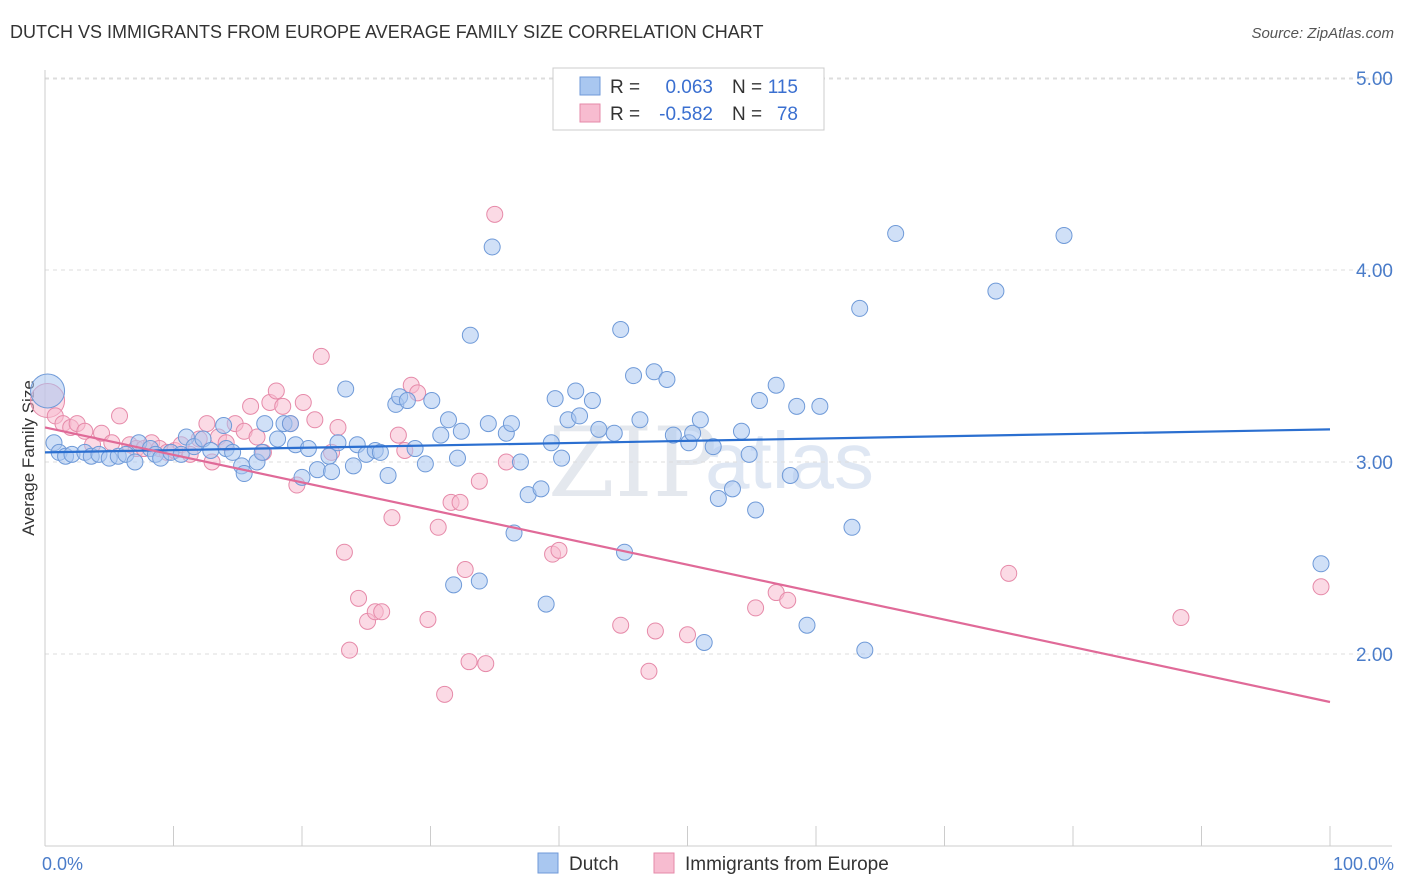  I want to click on legend-r-value-dutch: 0.063, so click(689, 87).